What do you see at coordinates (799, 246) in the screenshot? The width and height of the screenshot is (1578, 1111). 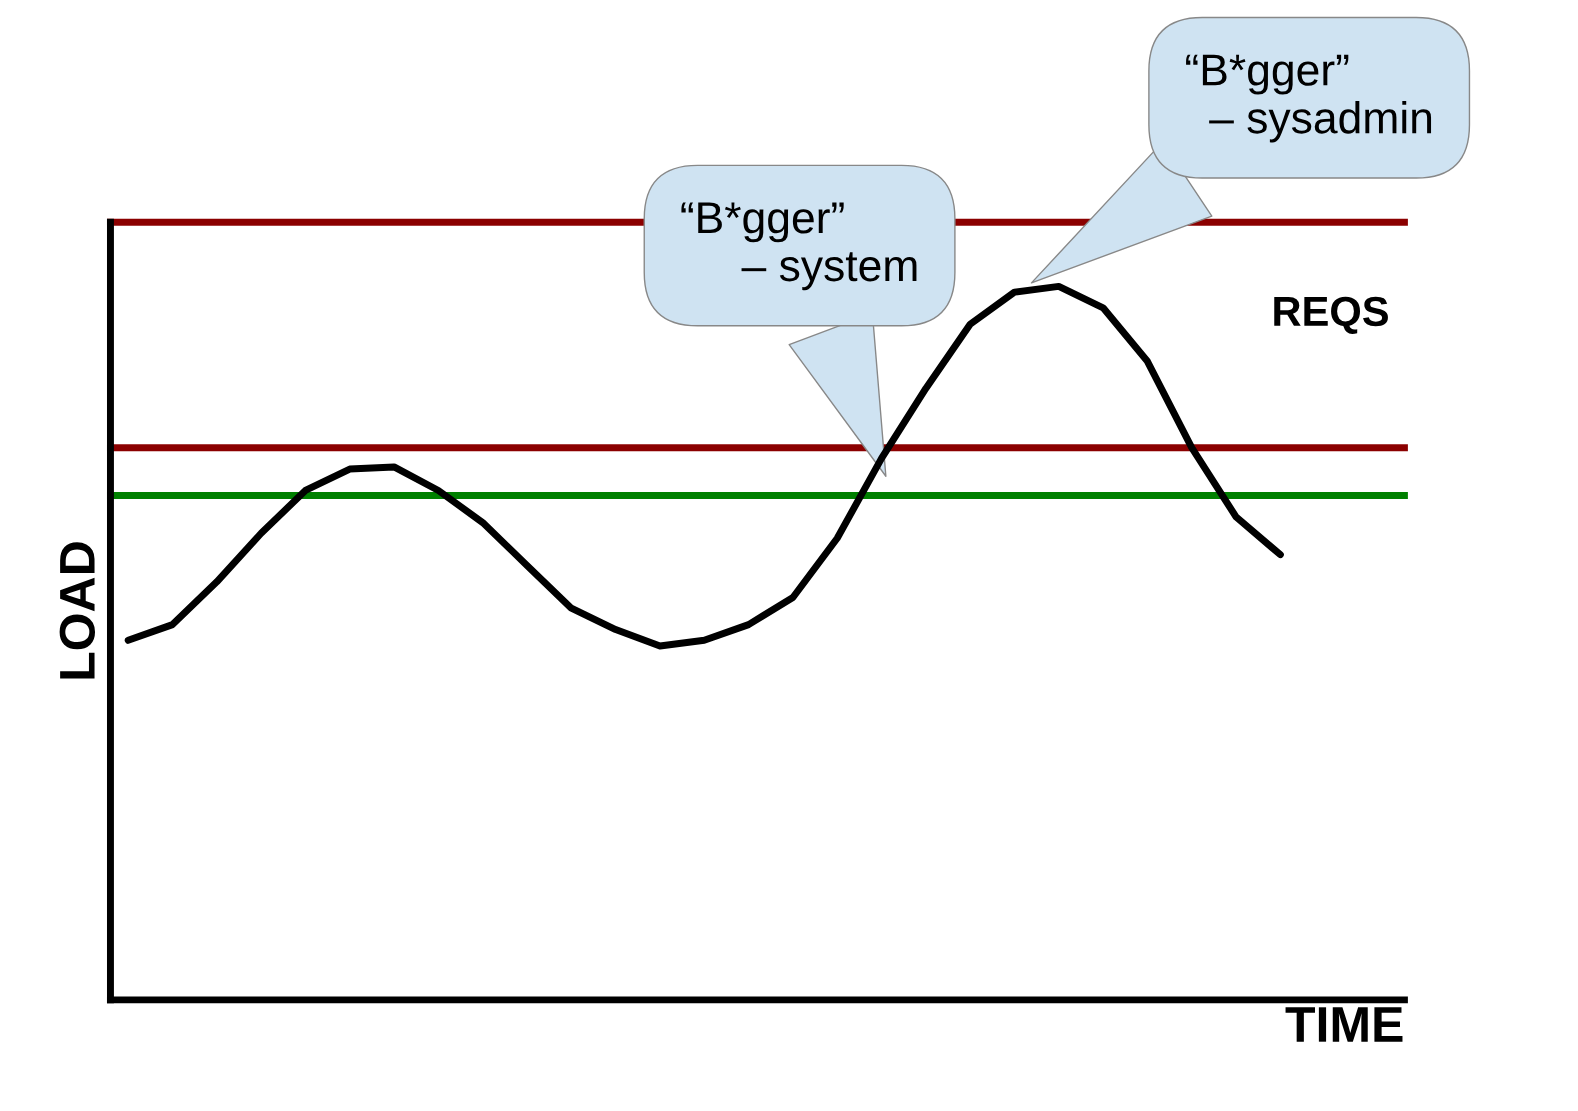 I see `annotation: “B*gger” – system` at bounding box center [799, 246].